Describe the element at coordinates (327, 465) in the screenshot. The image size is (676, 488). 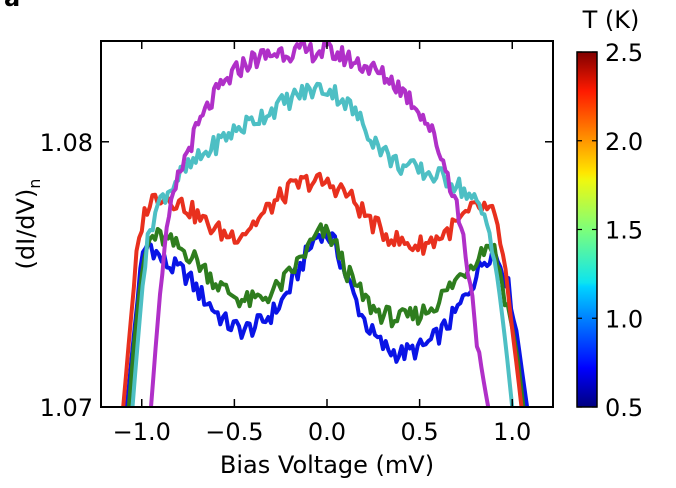
I see `x-axis-title: Bias Voltage (mV)` at that location.